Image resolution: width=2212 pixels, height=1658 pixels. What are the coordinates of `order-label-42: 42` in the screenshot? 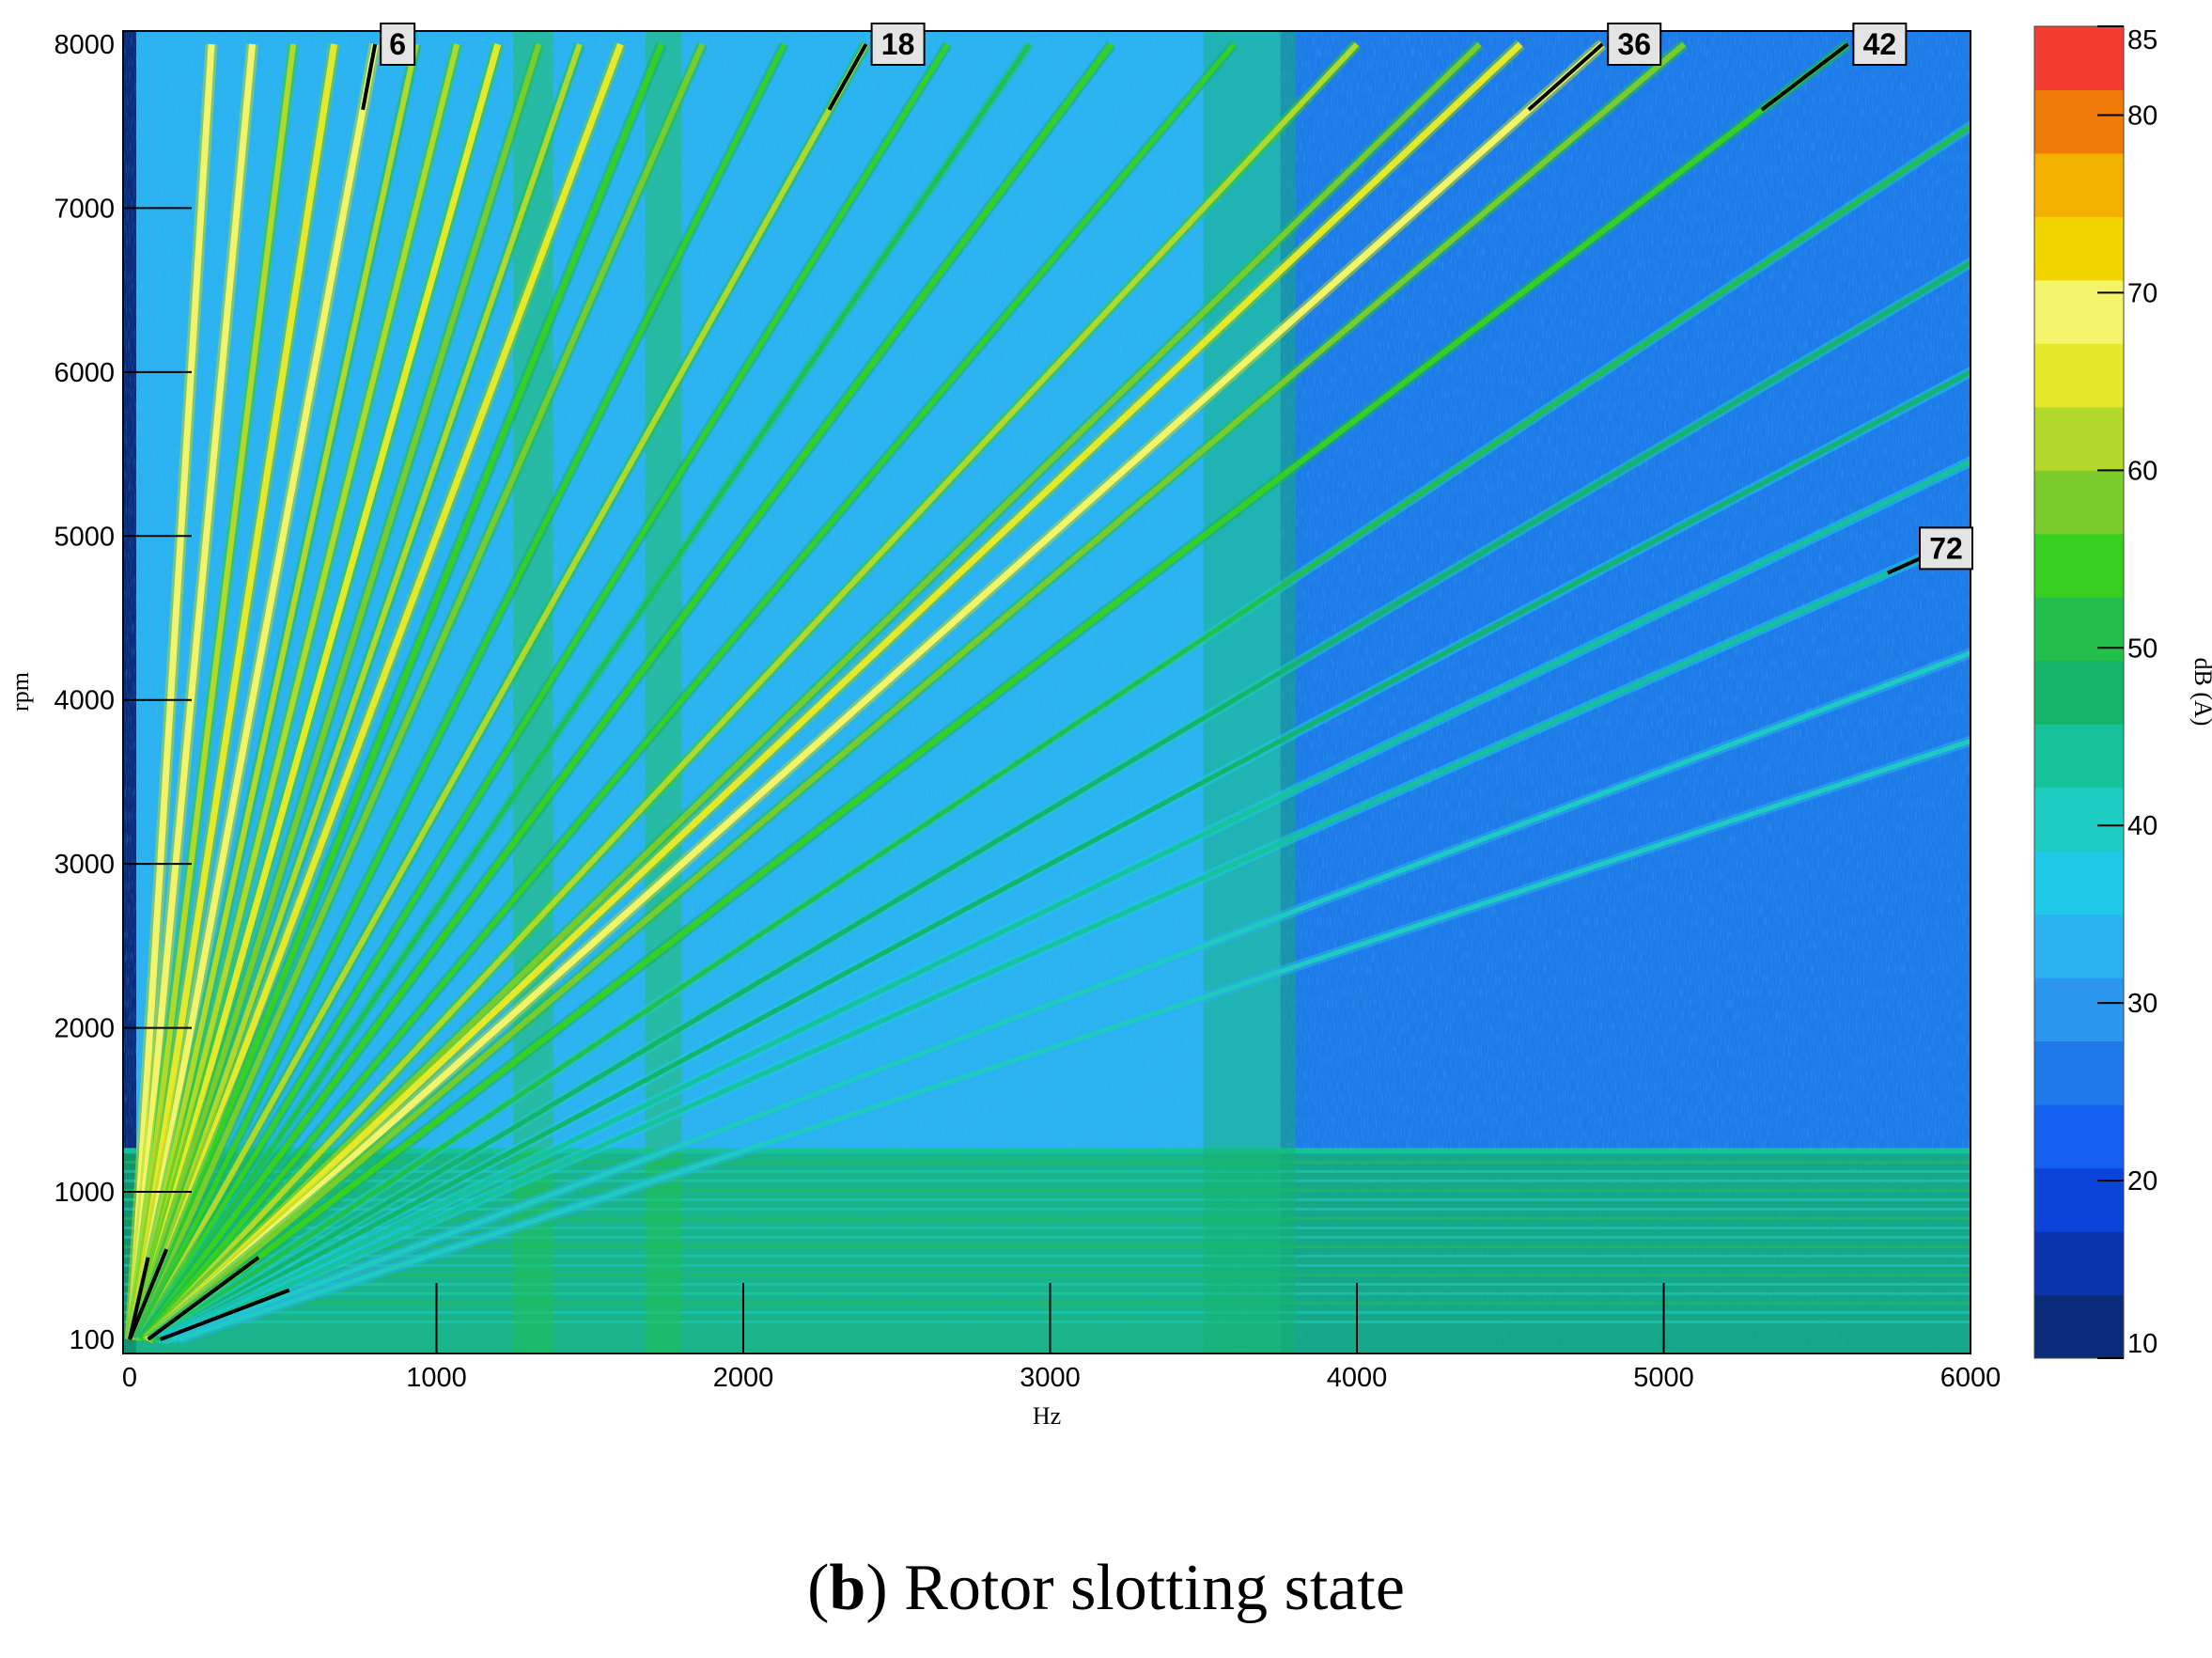 It's located at (1834, 67).